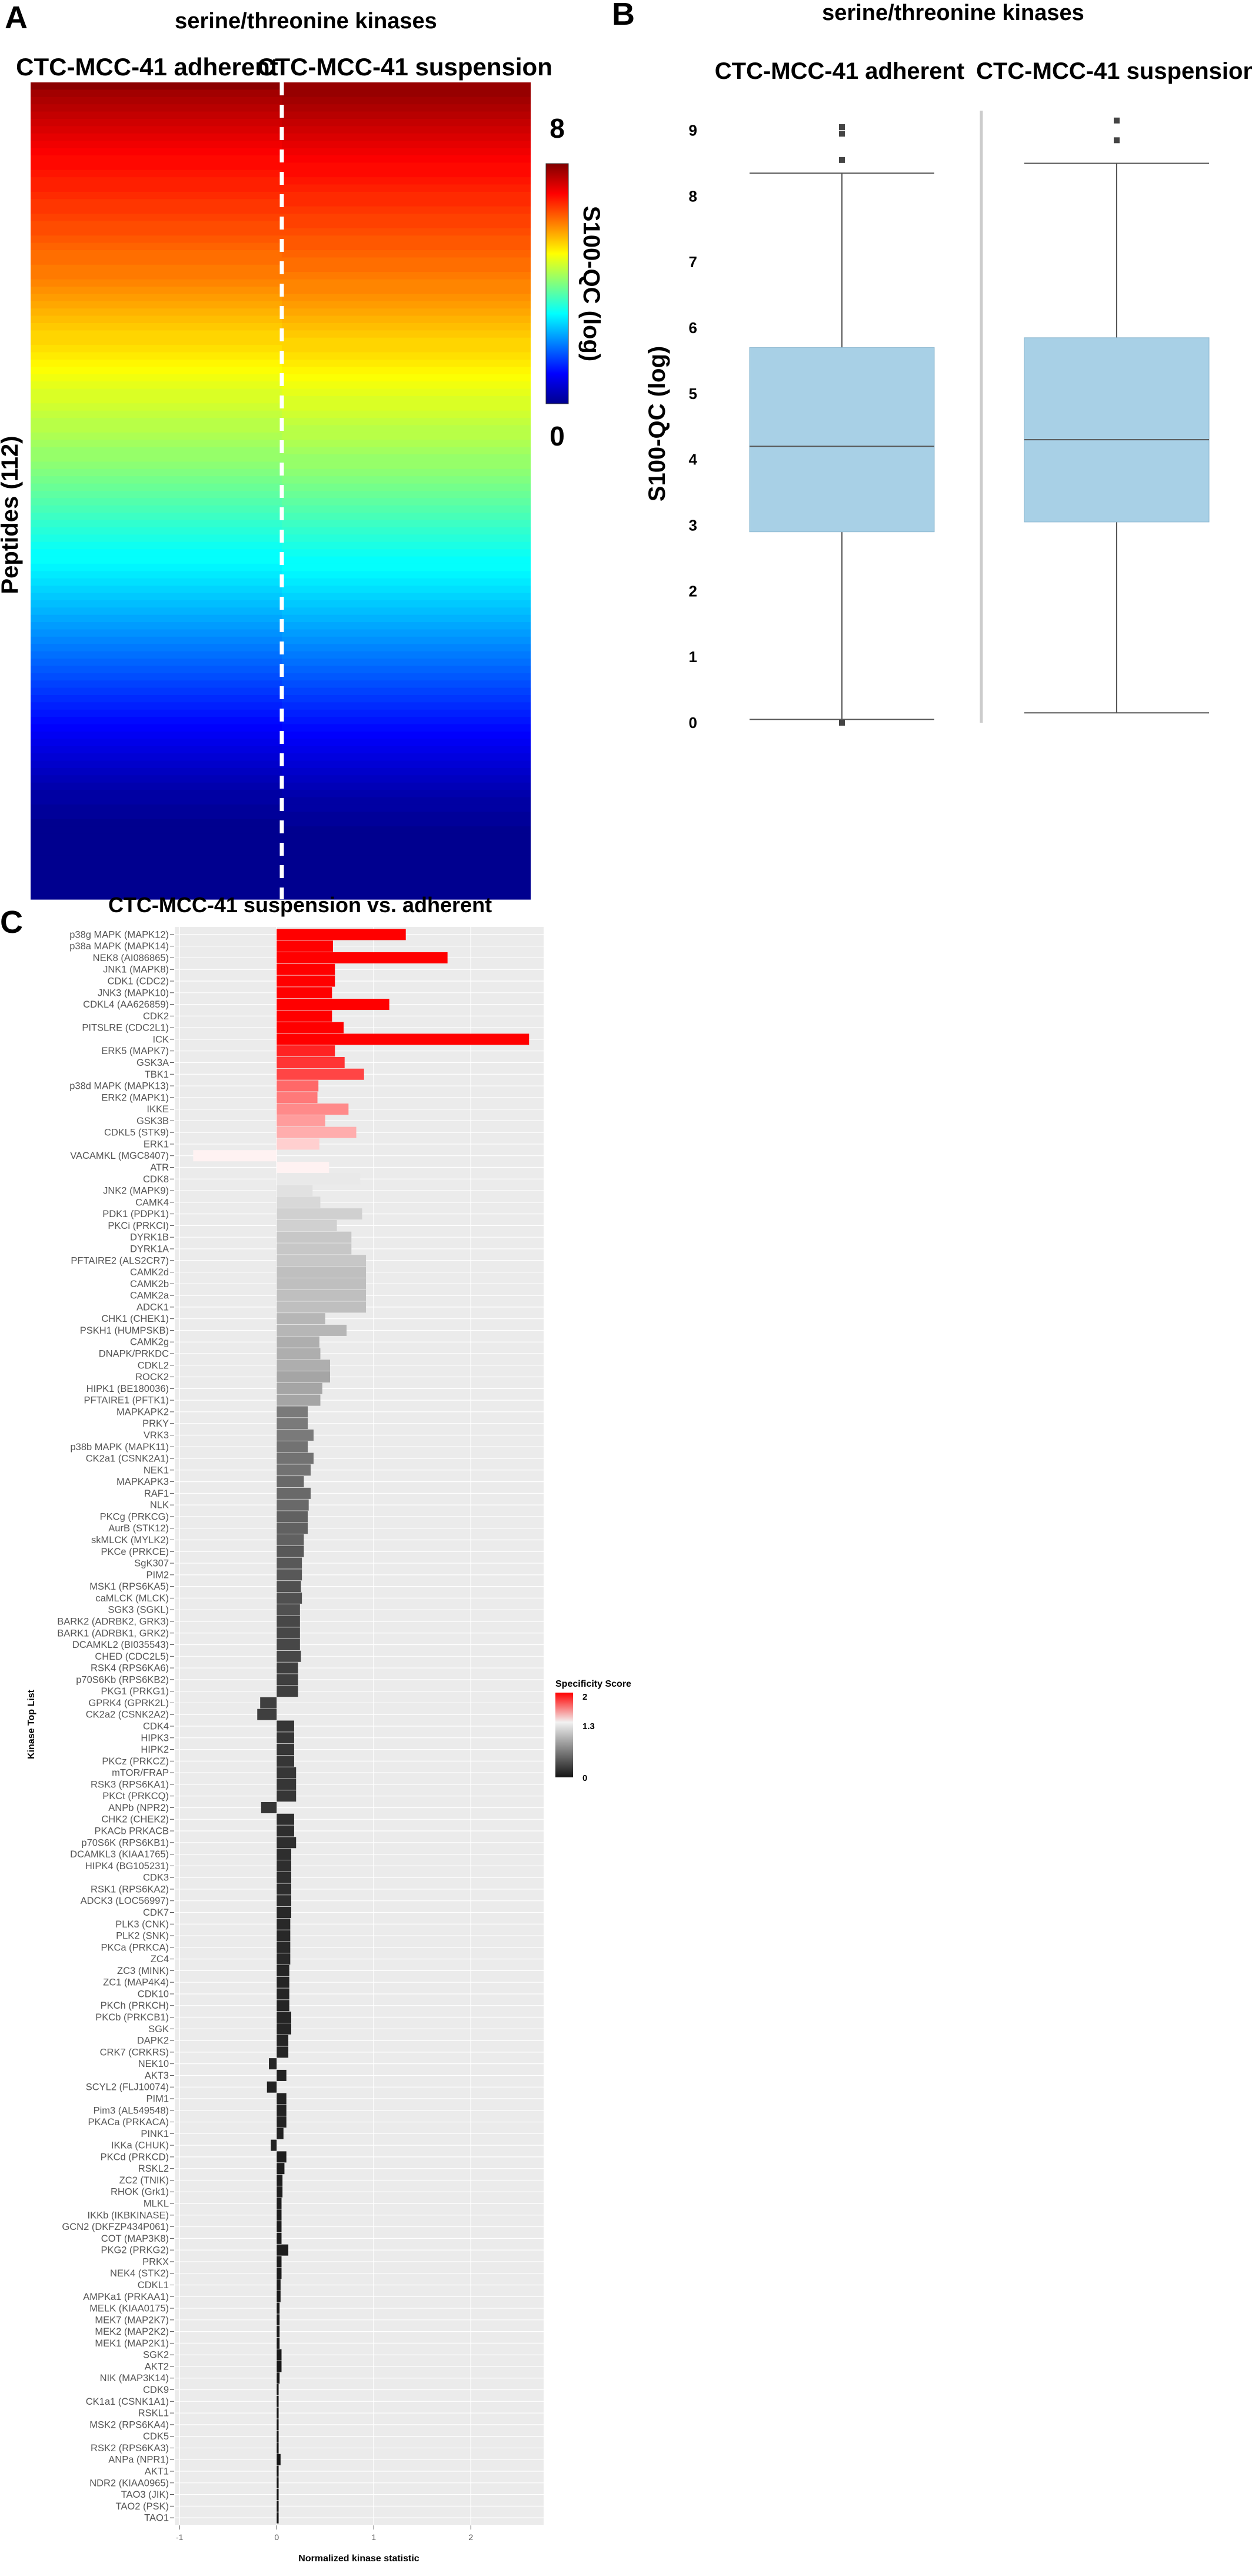 This screenshot has width=1252, height=2576. I want to click on barchart-x-tick-label: 0, so click(277, 2537).